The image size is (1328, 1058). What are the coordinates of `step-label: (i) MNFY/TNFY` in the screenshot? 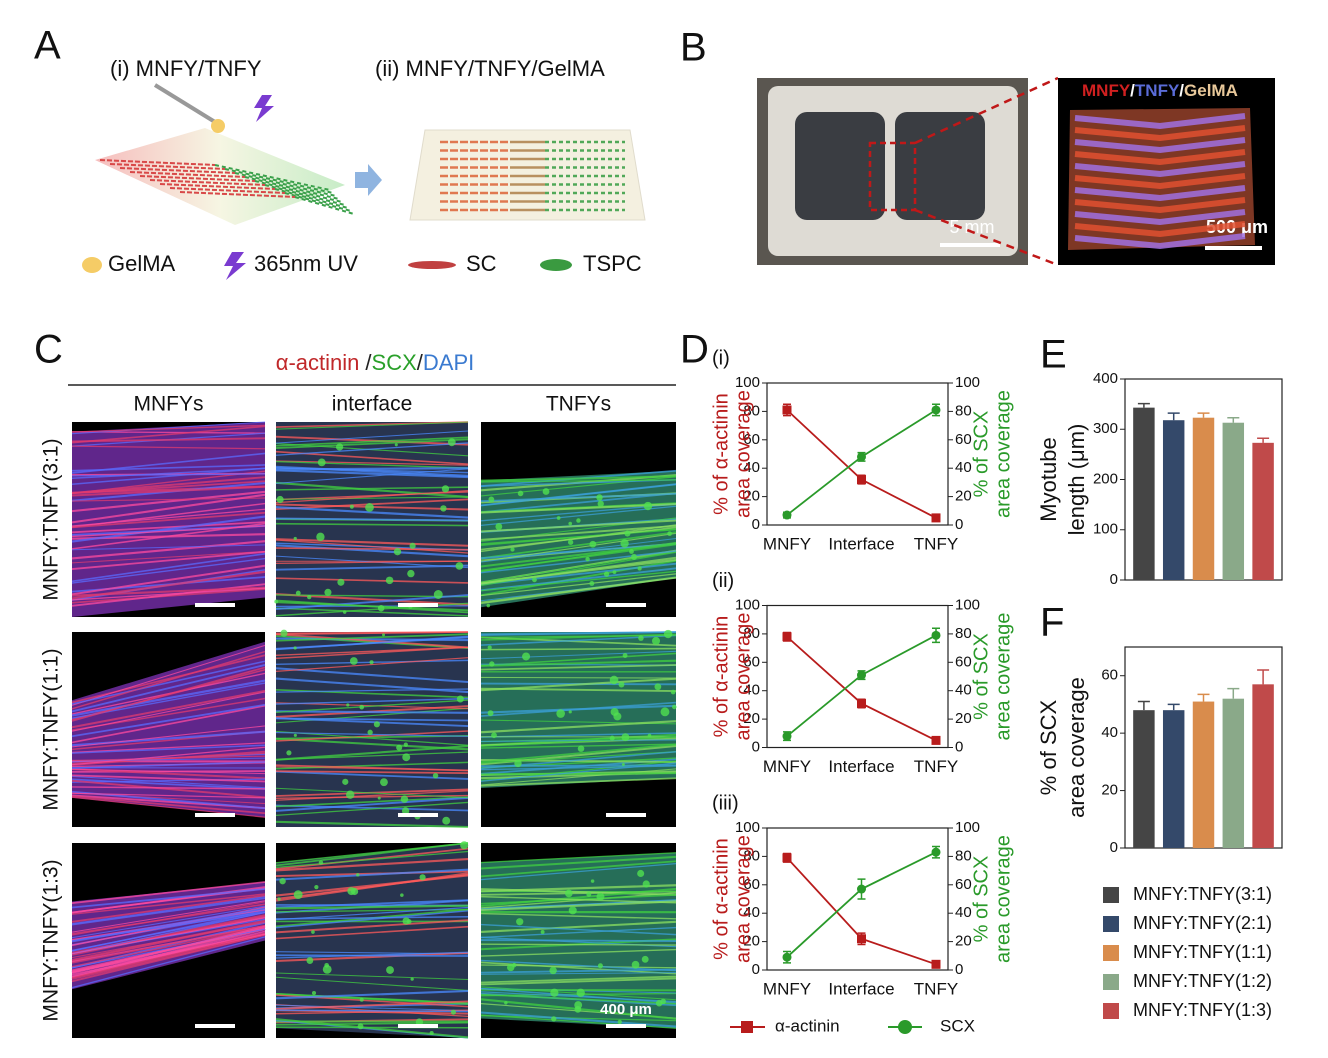 It's located at (186, 68).